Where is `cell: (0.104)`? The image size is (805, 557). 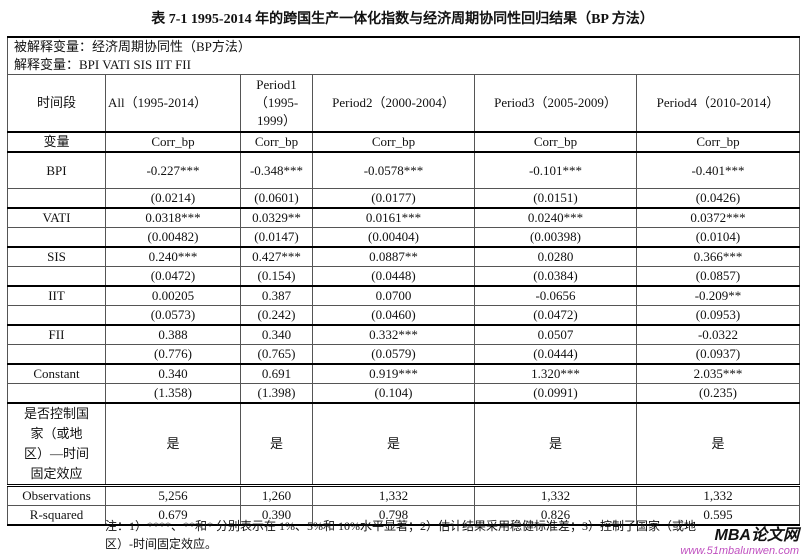
cell: (0.104) is located at coordinates (393, 393).